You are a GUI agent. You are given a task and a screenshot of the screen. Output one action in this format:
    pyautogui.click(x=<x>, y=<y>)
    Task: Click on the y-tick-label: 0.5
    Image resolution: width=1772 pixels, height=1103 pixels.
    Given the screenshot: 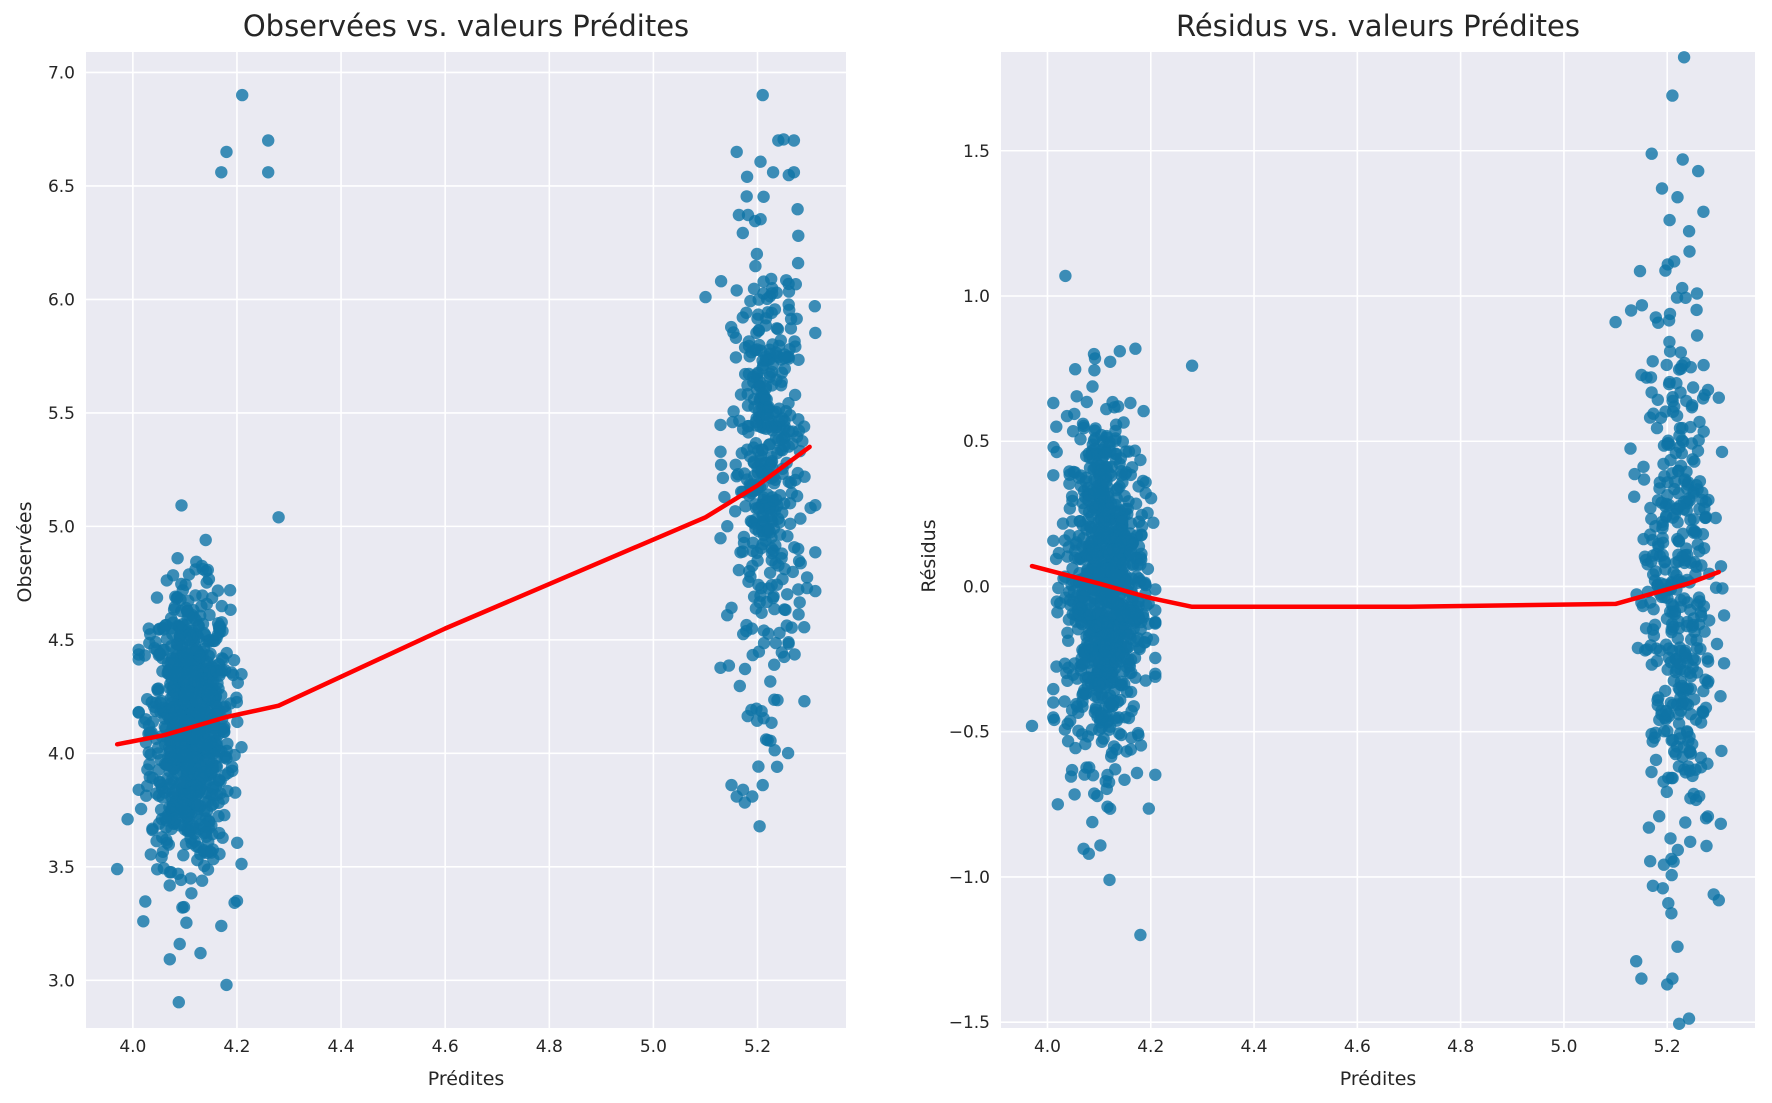 What is the action you would take?
    pyautogui.click(x=976, y=442)
    